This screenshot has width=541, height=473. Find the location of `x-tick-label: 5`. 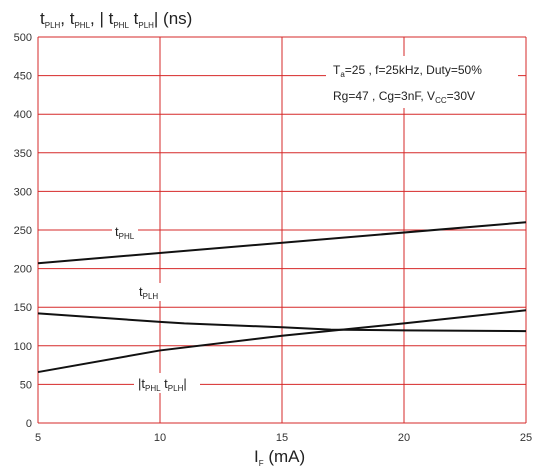

x-tick-label: 5 is located at coordinates (38, 438).